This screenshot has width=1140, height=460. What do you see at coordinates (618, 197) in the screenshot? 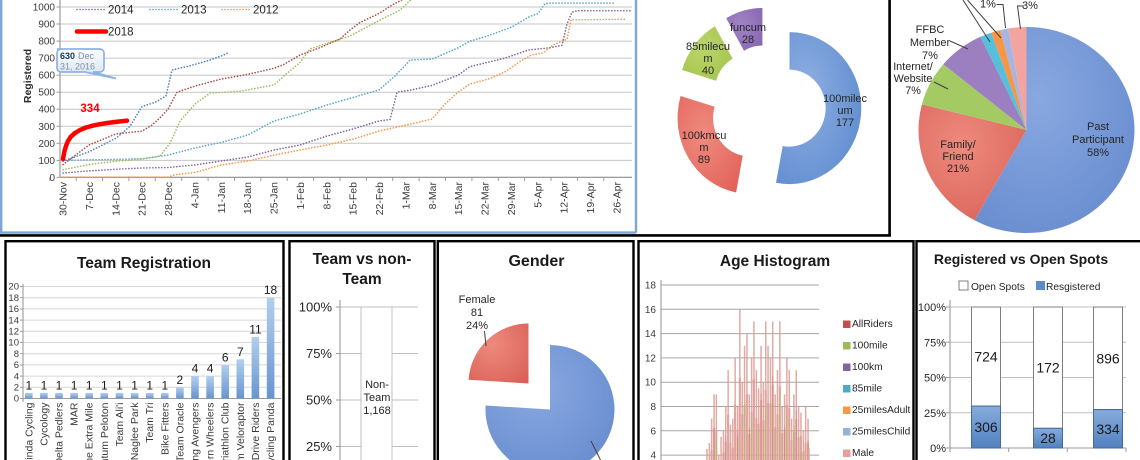
I see `svg-text: 26-Apr` at bounding box center [618, 197].